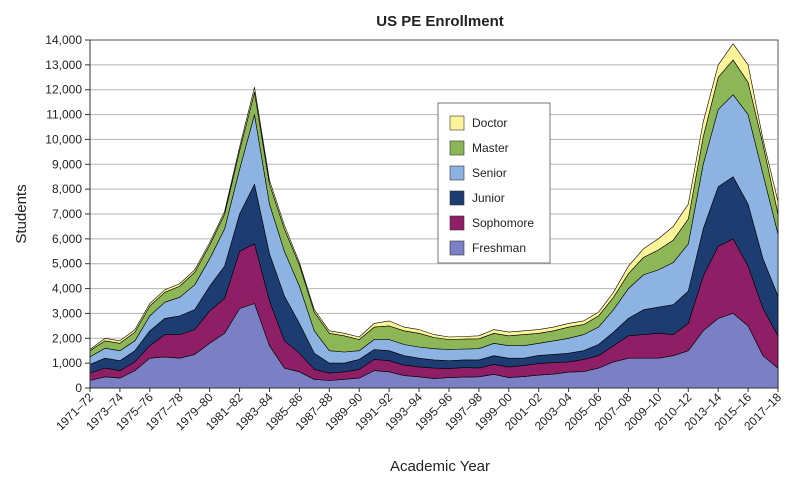 The image size is (800, 484). Describe the element at coordinates (67, 289) in the screenshot. I see `y-tick-label: 4,000` at that location.